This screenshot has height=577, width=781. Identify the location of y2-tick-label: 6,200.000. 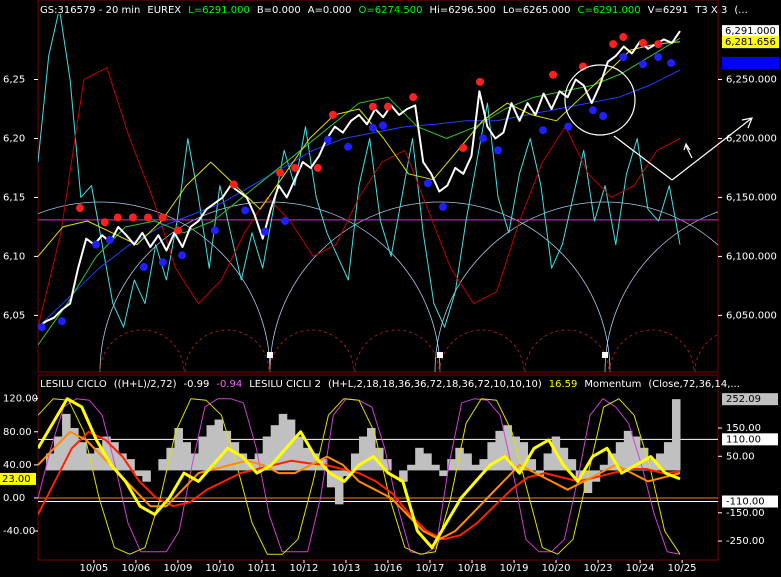
(751, 138).